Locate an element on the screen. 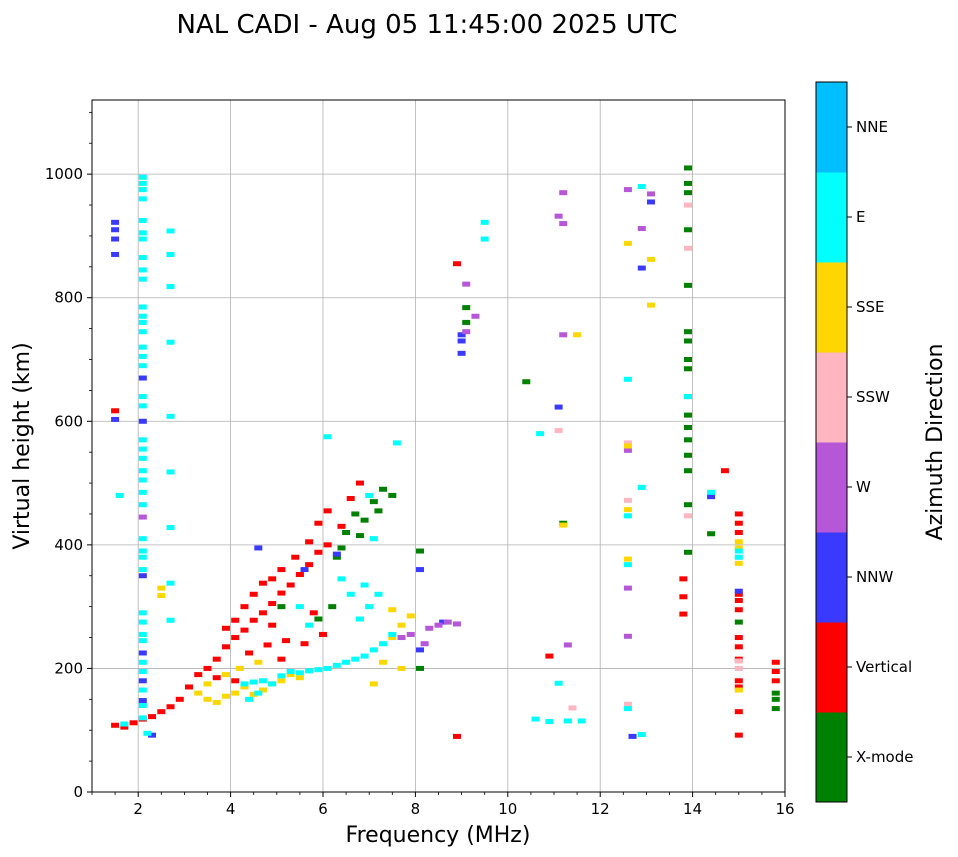  x-tick-label: 6 is located at coordinates (323, 809).